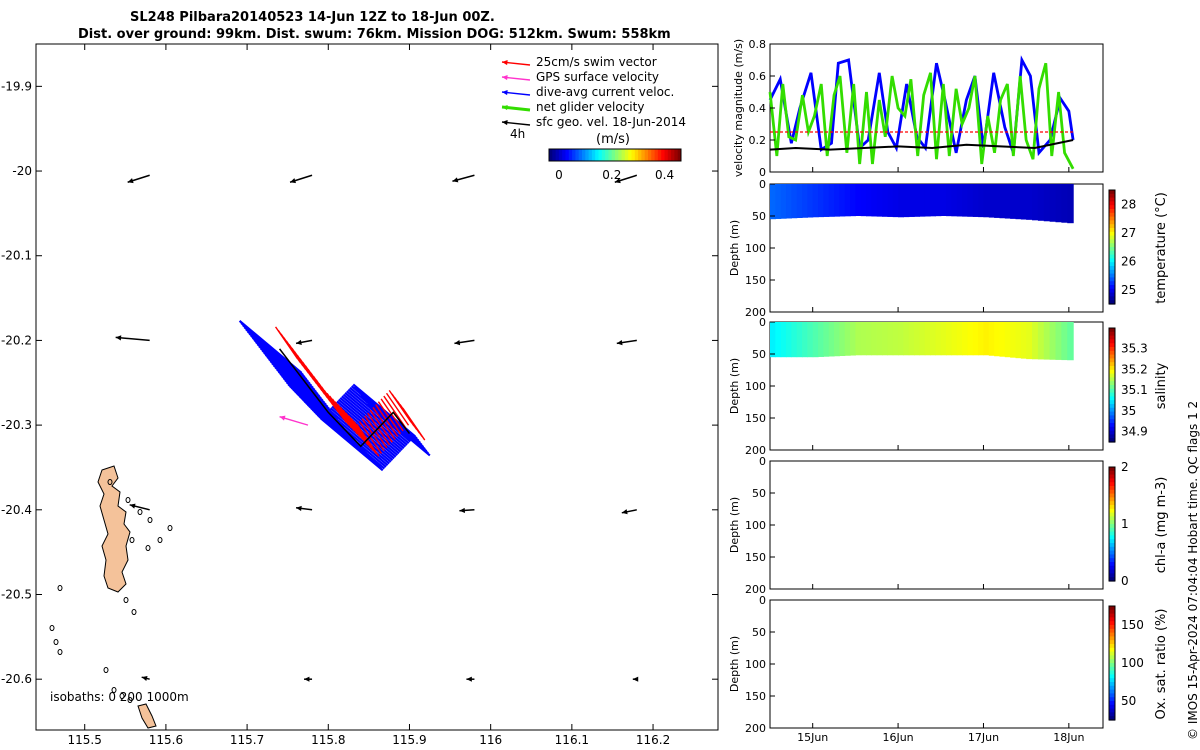  I want to click on chl-a-colorbar-tick-label: 1, so click(1125, 524).